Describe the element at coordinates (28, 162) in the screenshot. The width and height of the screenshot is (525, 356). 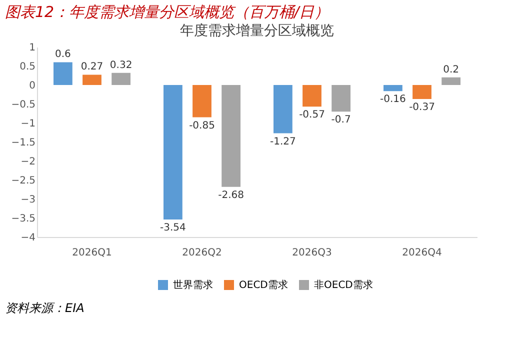
I see `y-tick-label: −2` at that location.